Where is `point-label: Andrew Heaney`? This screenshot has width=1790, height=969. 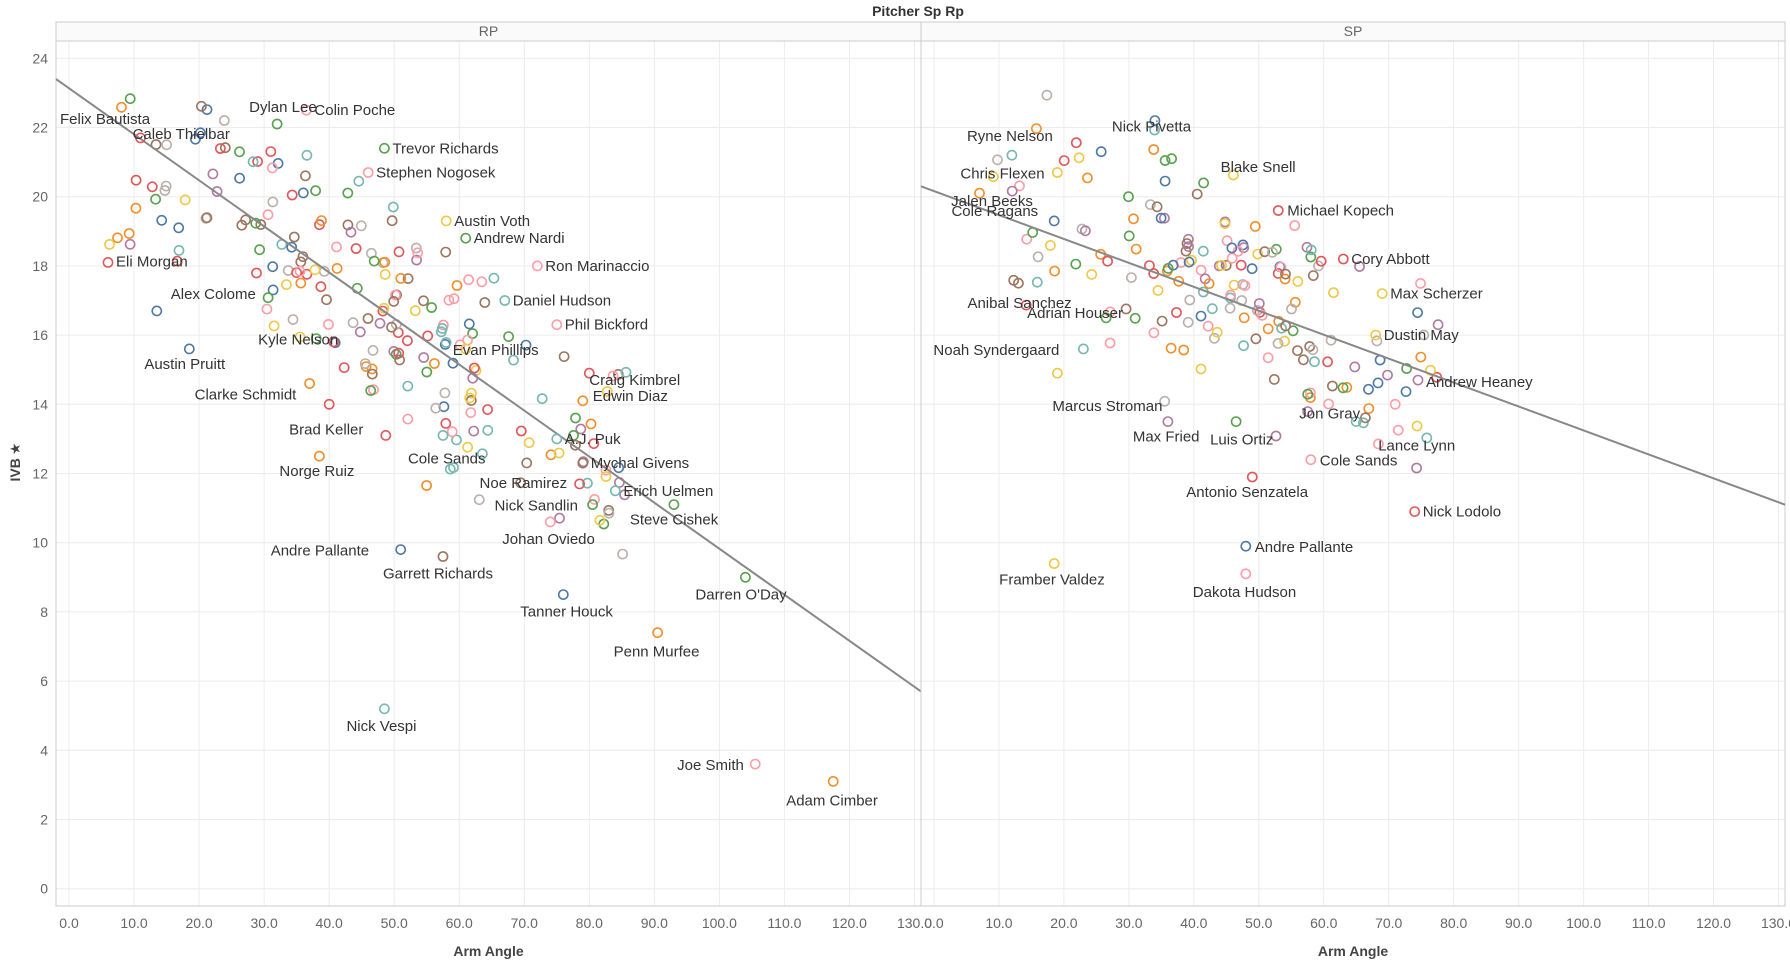
point-label: Andrew Heaney is located at coordinates (1479, 382).